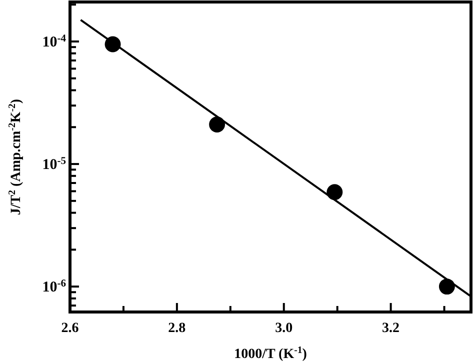 The height and width of the screenshot is (364, 474). What do you see at coordinates (70, 328) in the screenshot?
I see `x-tick-label: 2.6` at bounding box center [70, 328].